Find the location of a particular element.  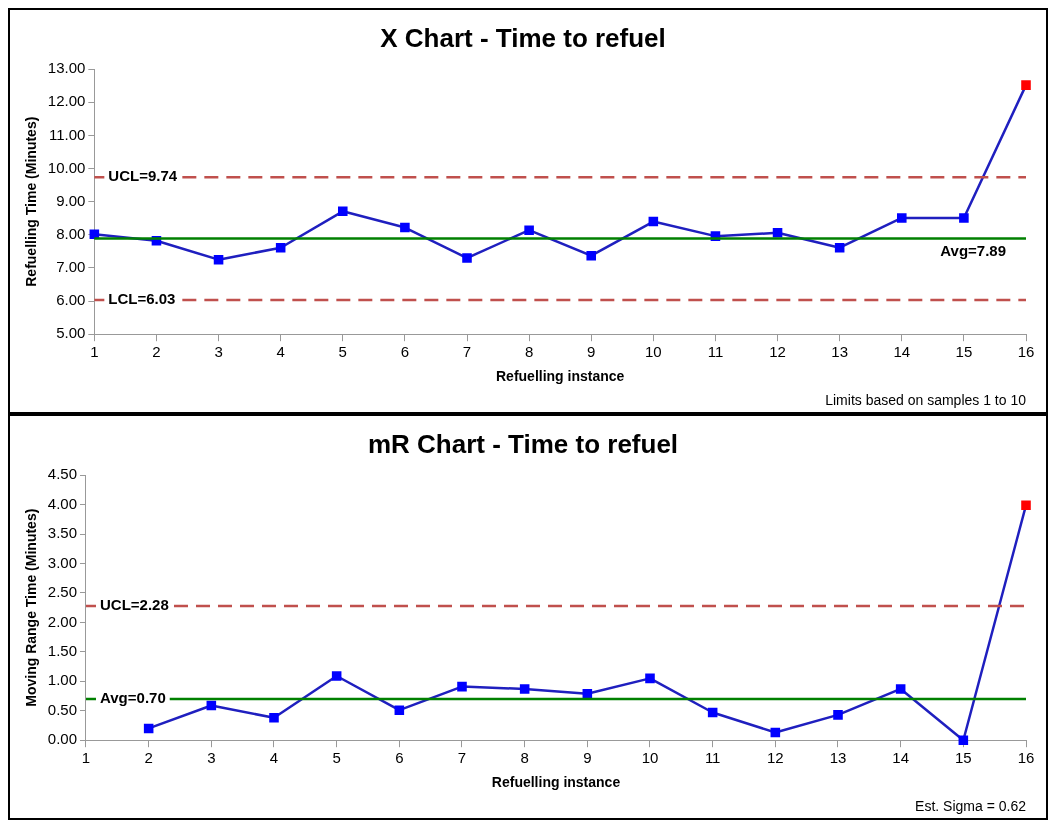

text: Limits based on samples 1 to 10 is located at coordinates (926, 399).